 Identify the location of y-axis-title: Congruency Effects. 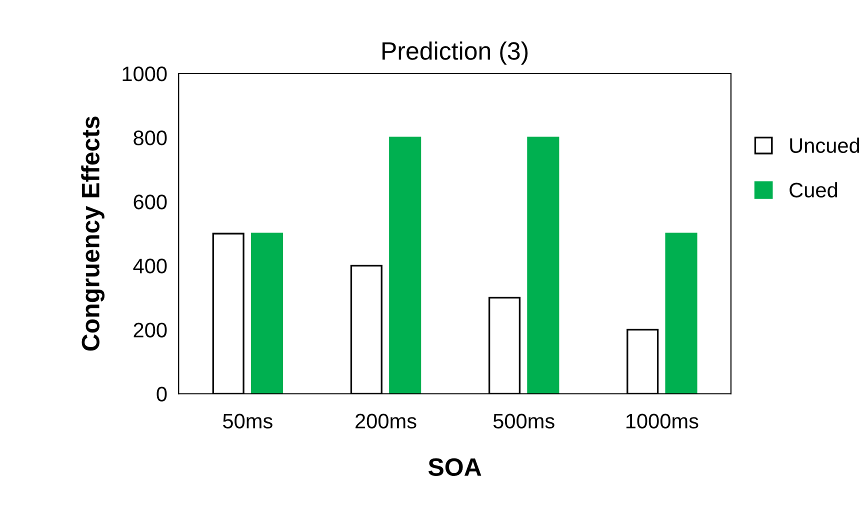
(93, 233).